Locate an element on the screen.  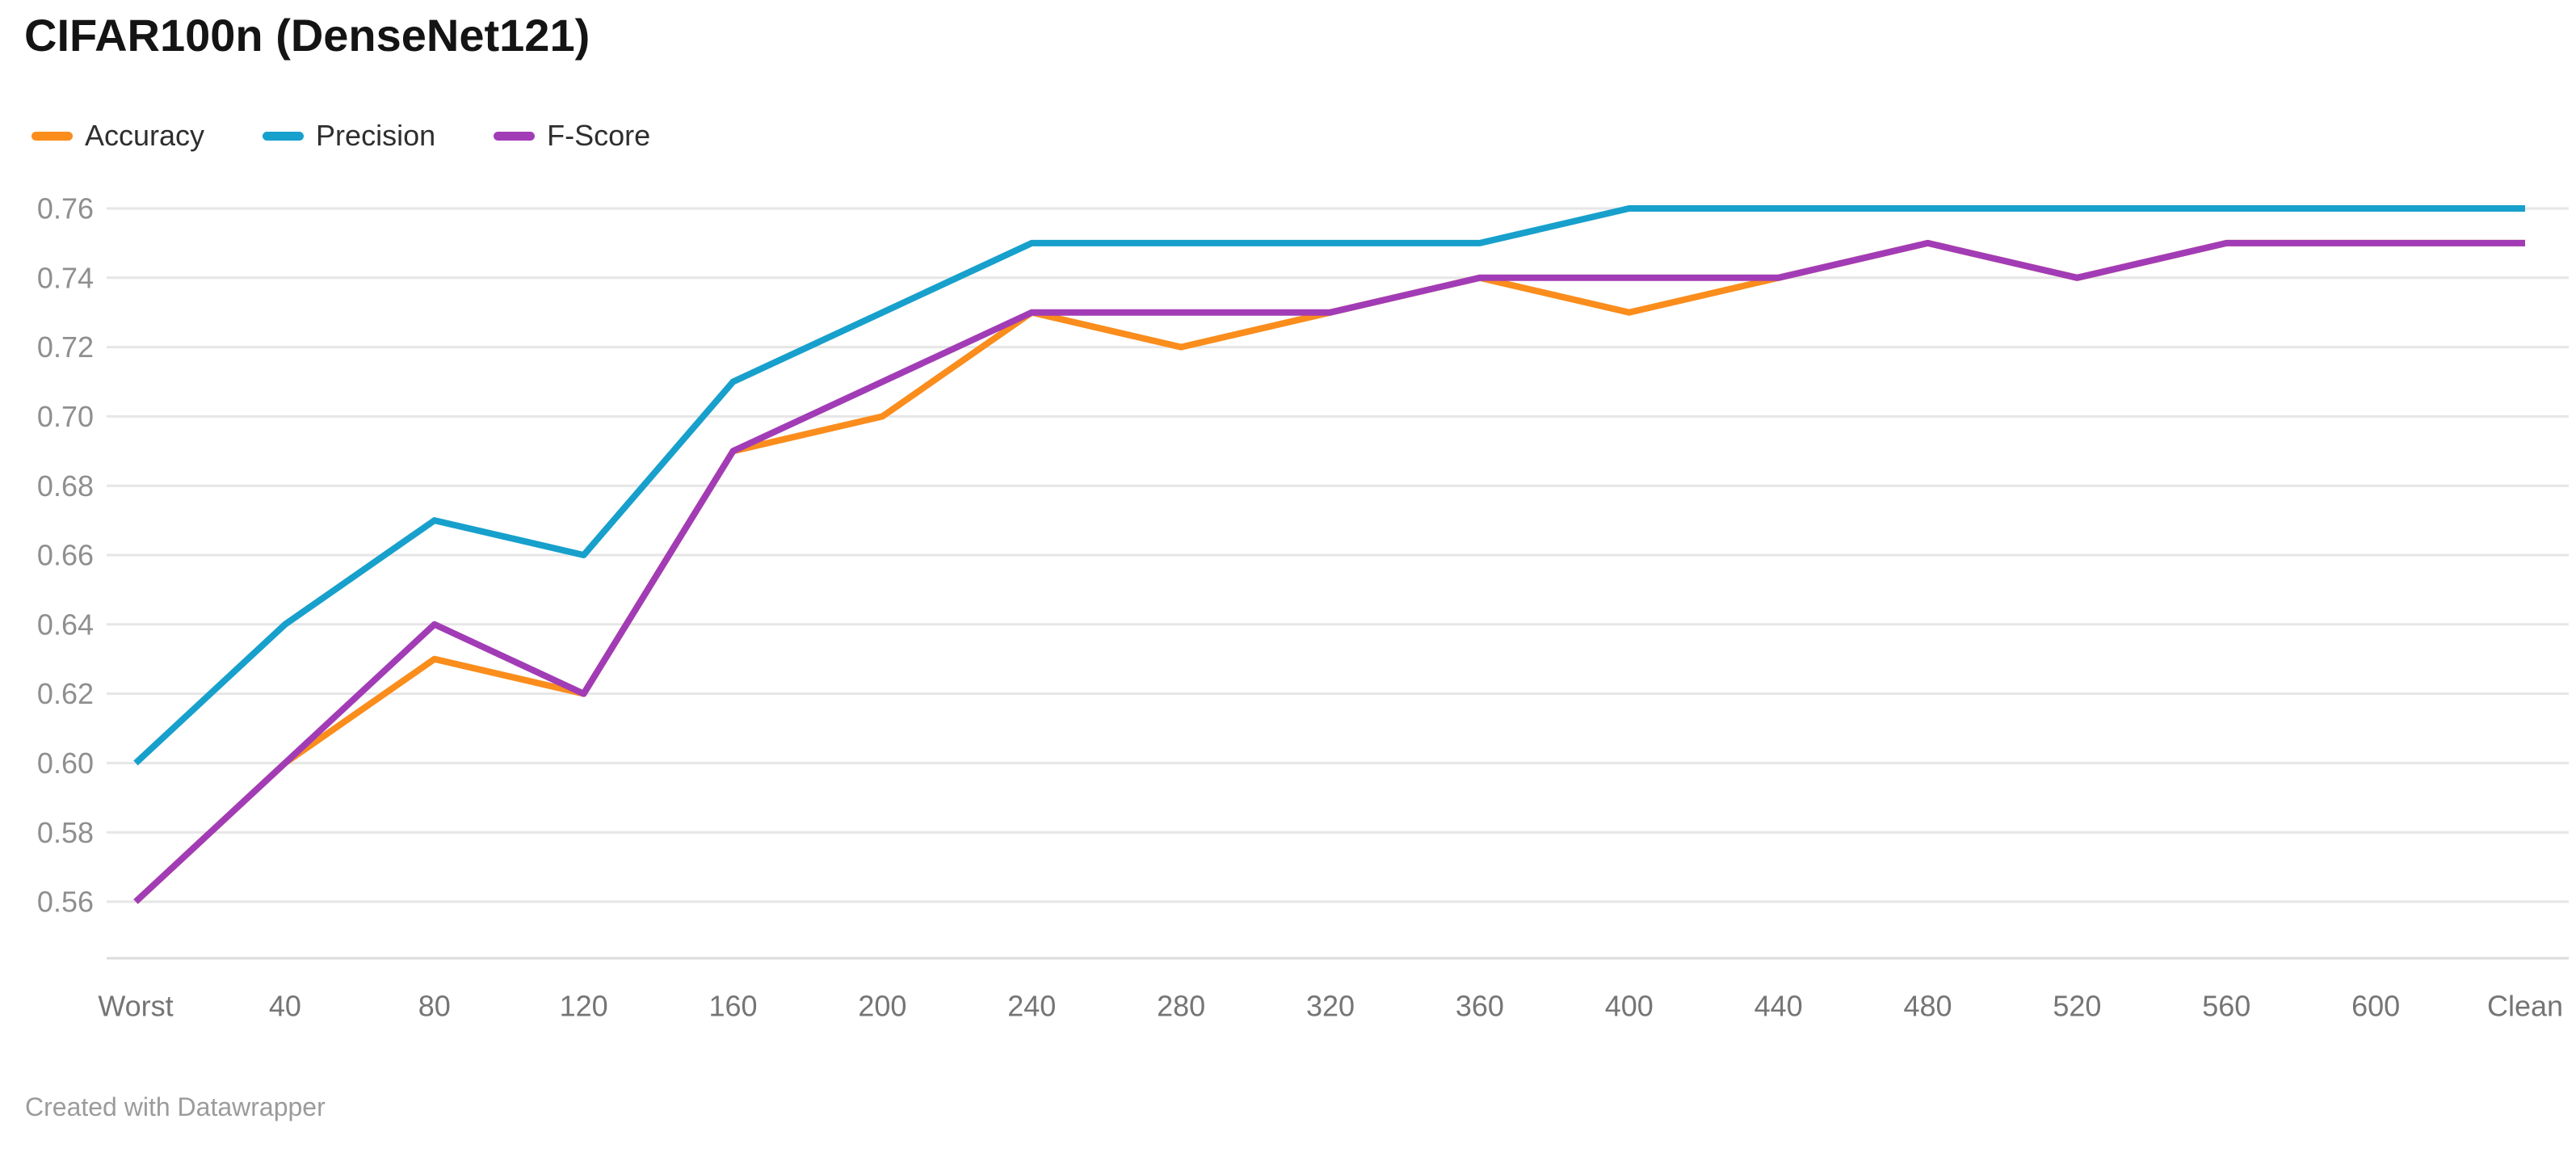
y-axis-tick-label: 0.60 is located at coordinates (65, 763).